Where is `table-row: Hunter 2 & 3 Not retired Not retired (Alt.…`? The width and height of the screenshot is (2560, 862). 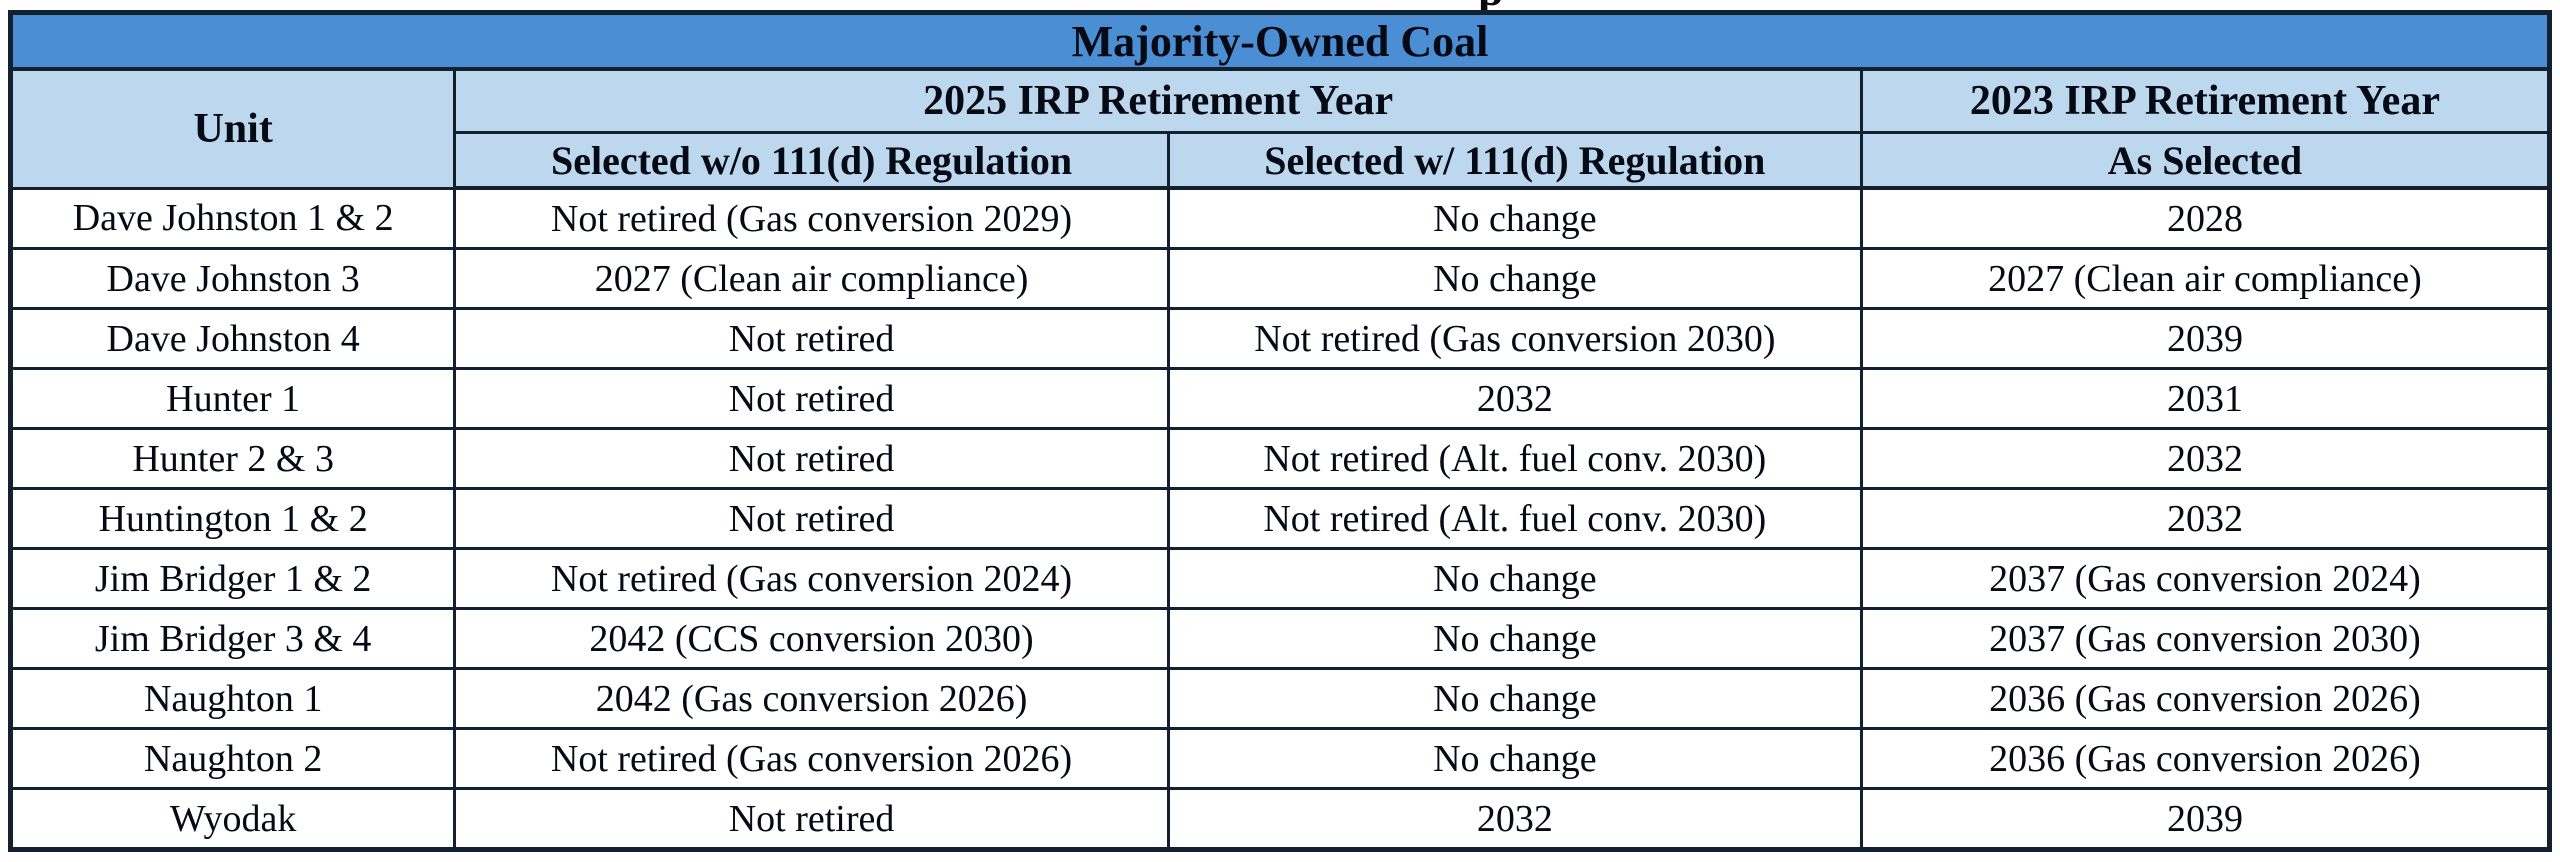
table-row: Hunter 2 & 3 Not retired Not retired (Alt.… is located at coordinates (1280, 458).